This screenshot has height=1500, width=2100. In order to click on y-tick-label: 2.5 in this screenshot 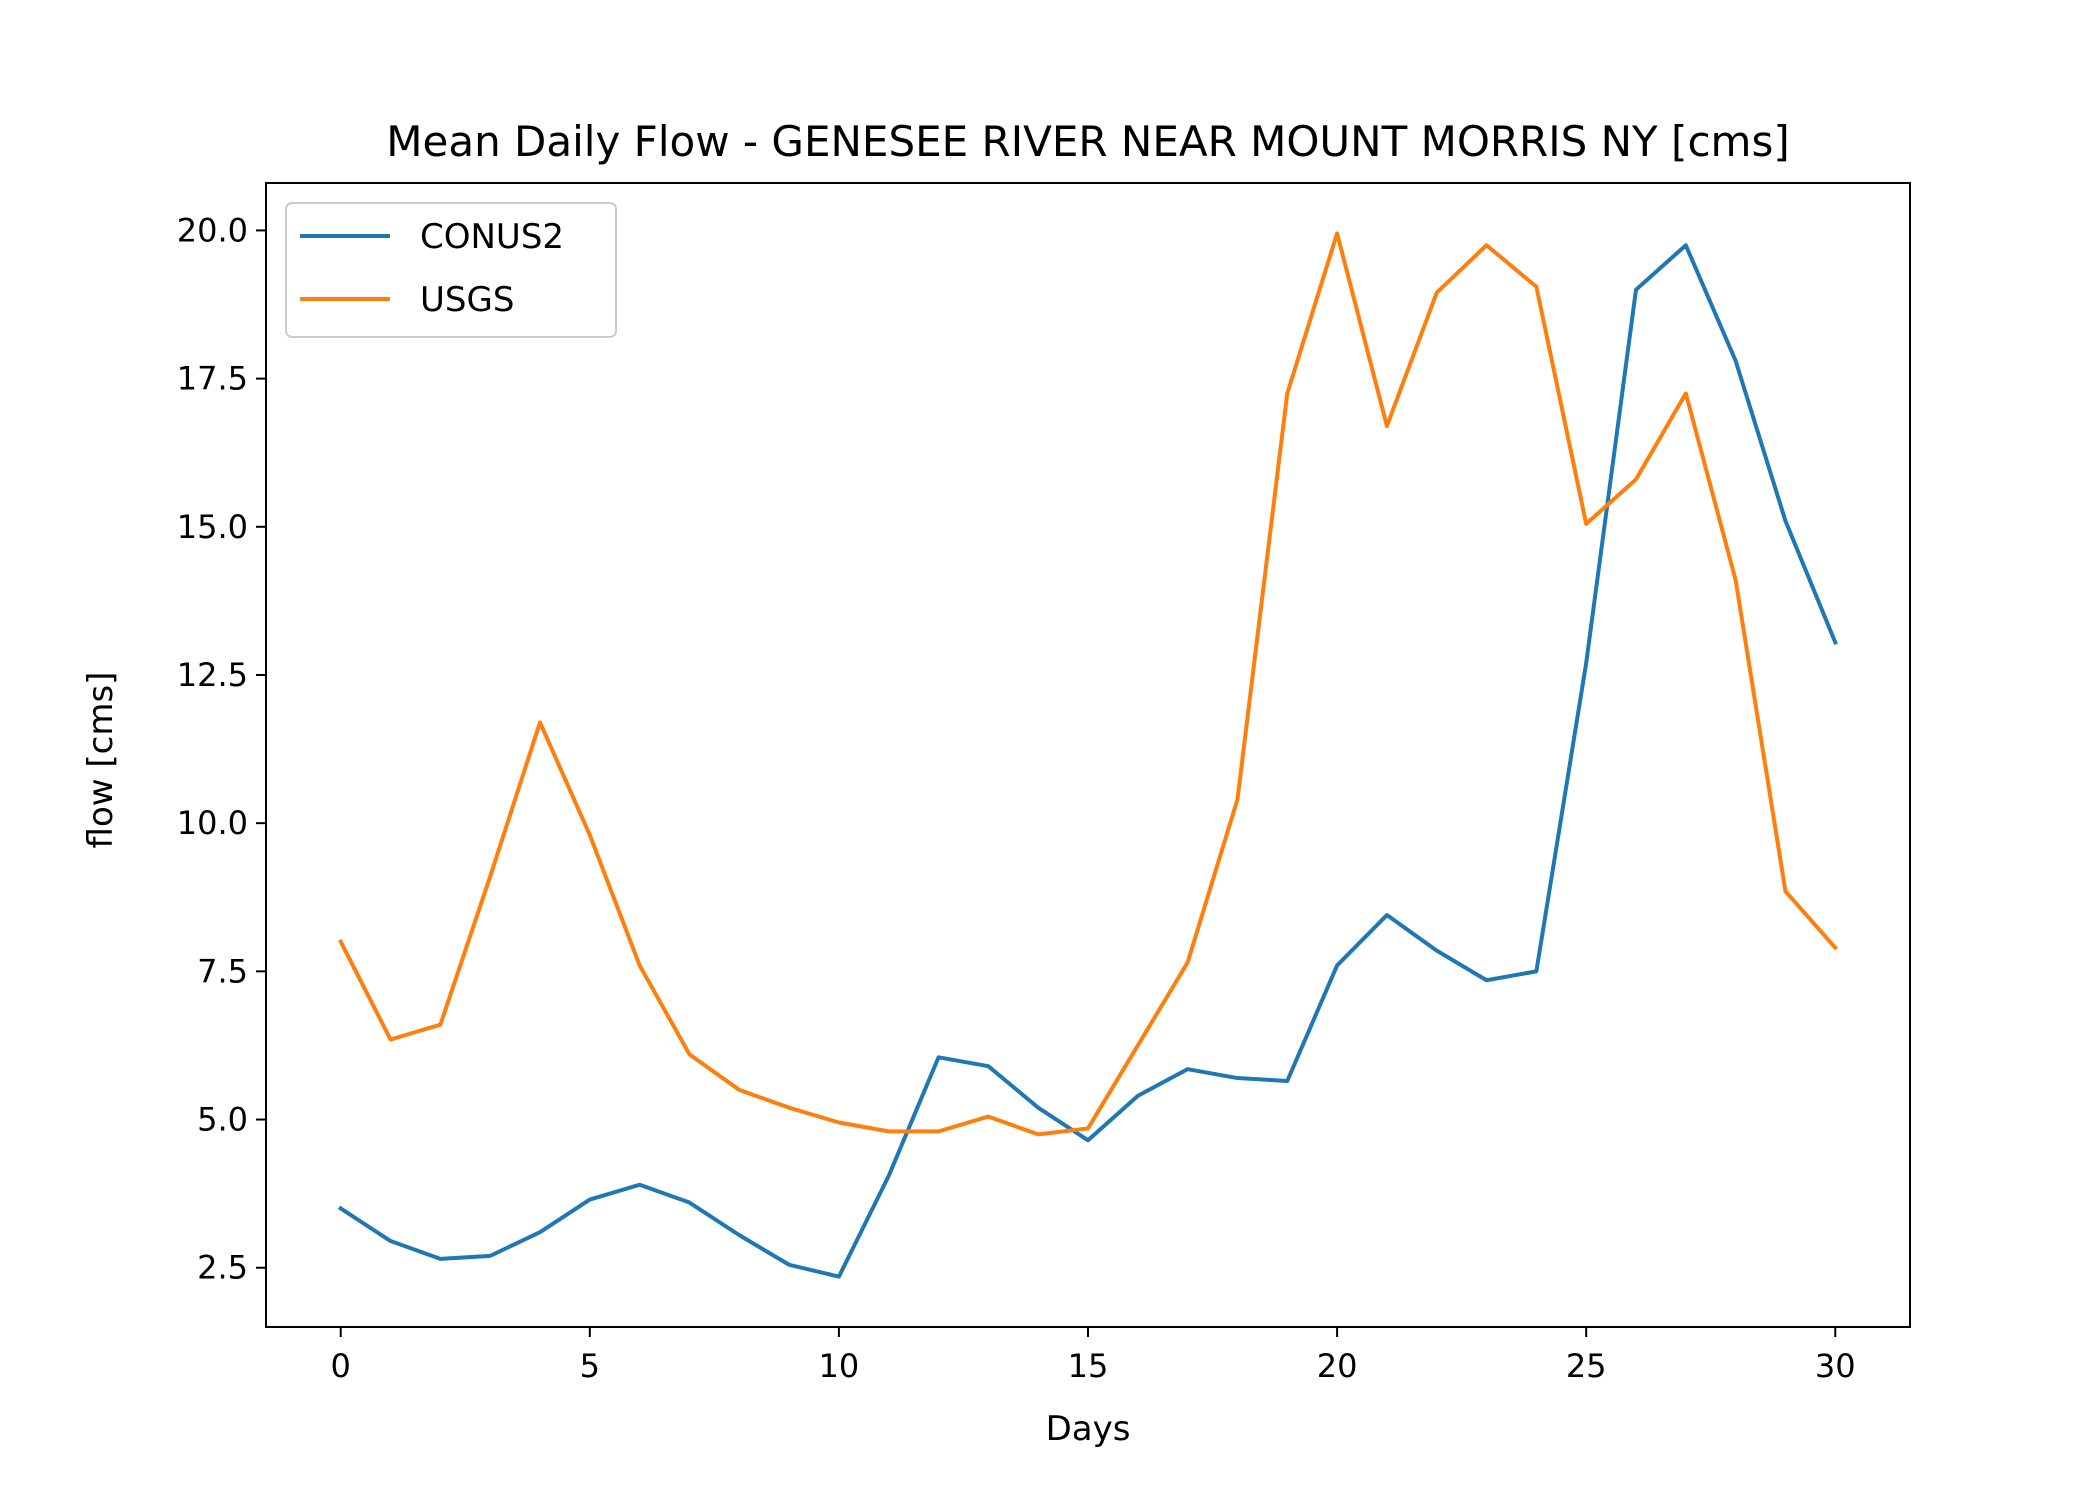, I will do `click(222, 1268)`.